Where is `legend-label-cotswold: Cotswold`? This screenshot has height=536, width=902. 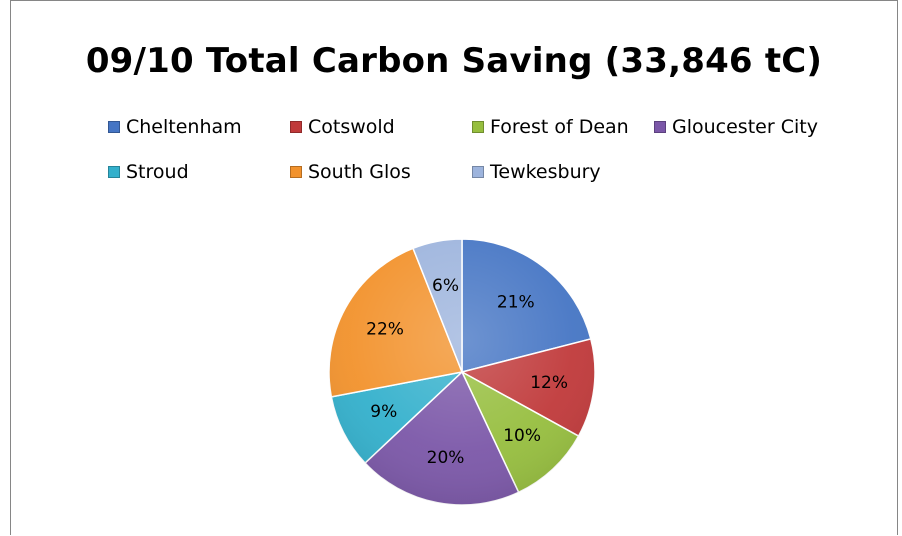 legend-label-cotswold: Cotswold is located at coordinates (351, 127).